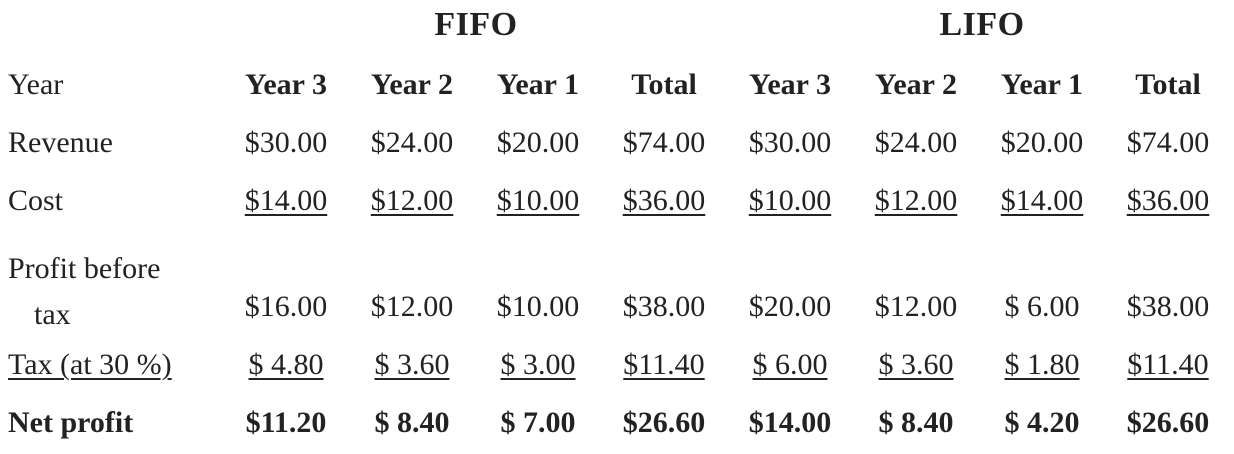  Describe the element at coordinates (90, 364) in the screenshot. I see `row-label-tax: Tax (at 30 %)` at that location.